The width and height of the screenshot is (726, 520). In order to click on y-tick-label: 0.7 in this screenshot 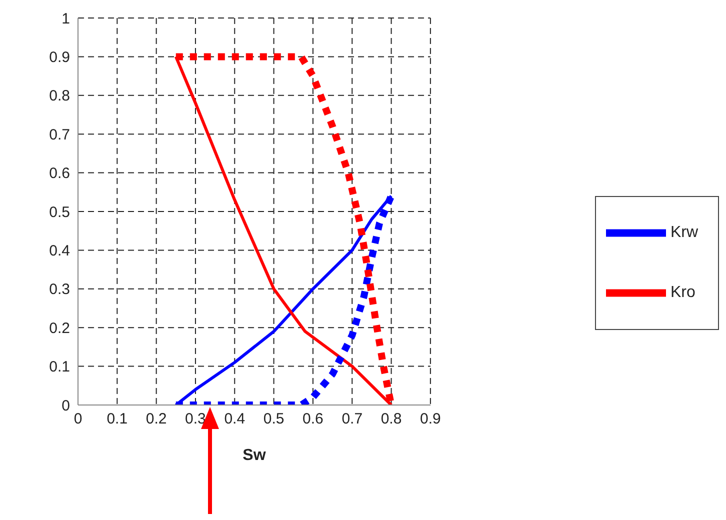, I will do `click(59, 135)`.